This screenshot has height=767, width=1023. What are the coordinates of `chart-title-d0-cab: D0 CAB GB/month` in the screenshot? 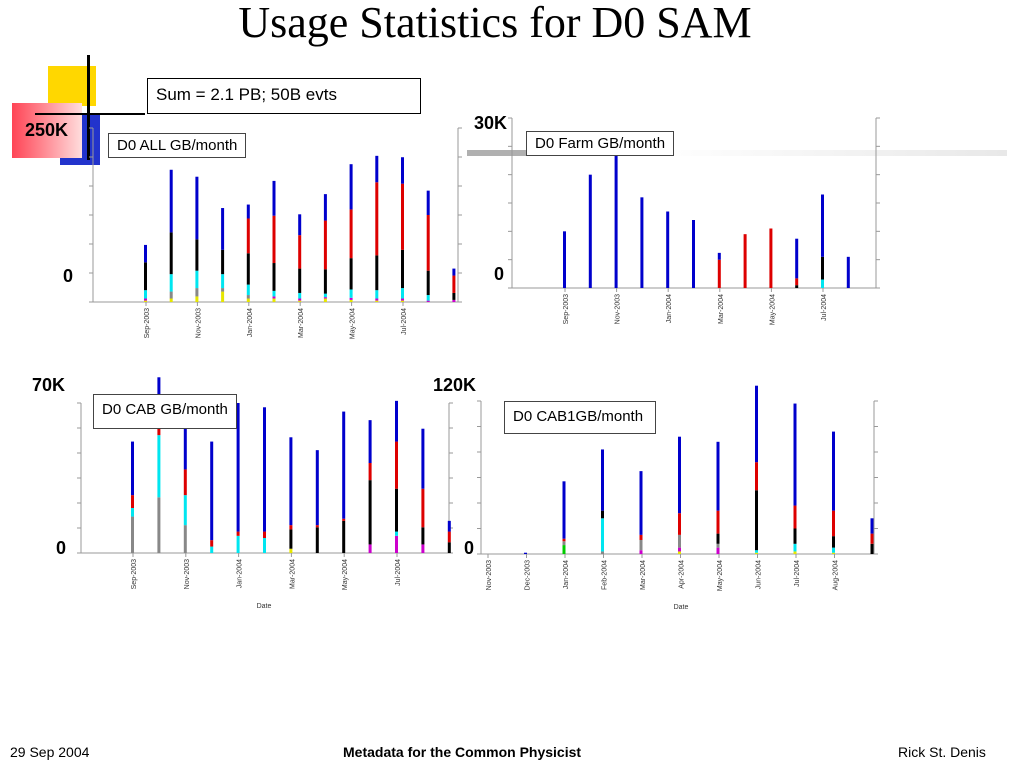 It's located at (165, 411).